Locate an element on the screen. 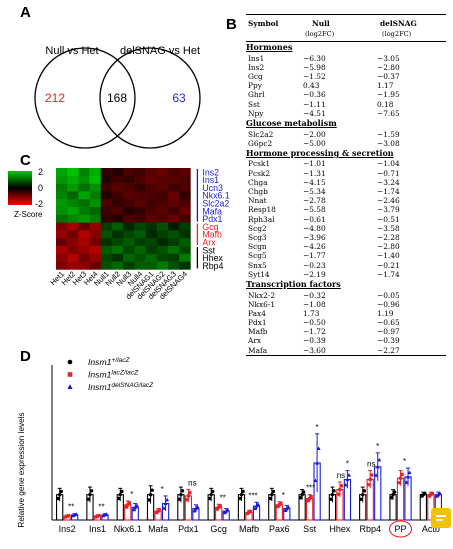  table-cell-del: −2.27 is located at coordinates (388, 350).